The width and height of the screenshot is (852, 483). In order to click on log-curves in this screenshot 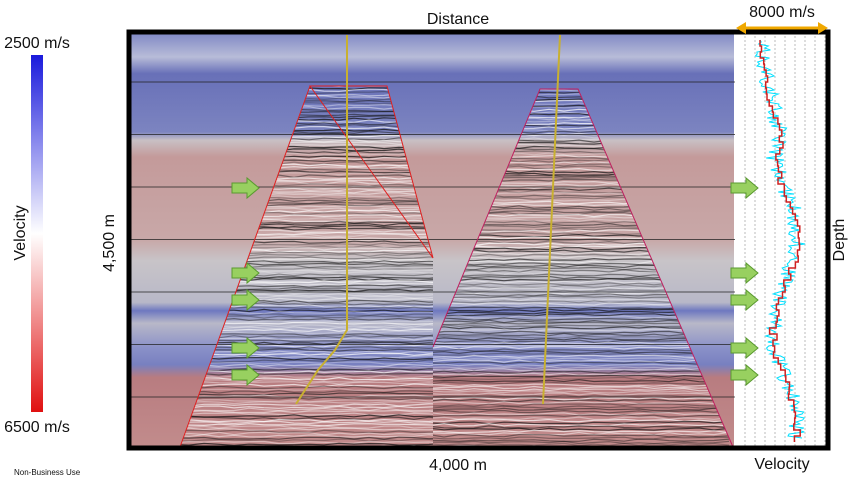, I will do `click(785, 240)`.